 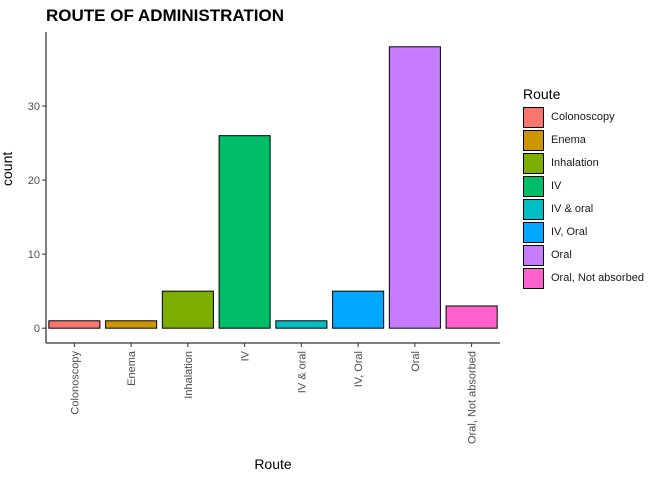 What do you see at coordinates (533, 117) in the screenshot?
I see `legend-key-colonoscopy` at bounding box center [533, 117].